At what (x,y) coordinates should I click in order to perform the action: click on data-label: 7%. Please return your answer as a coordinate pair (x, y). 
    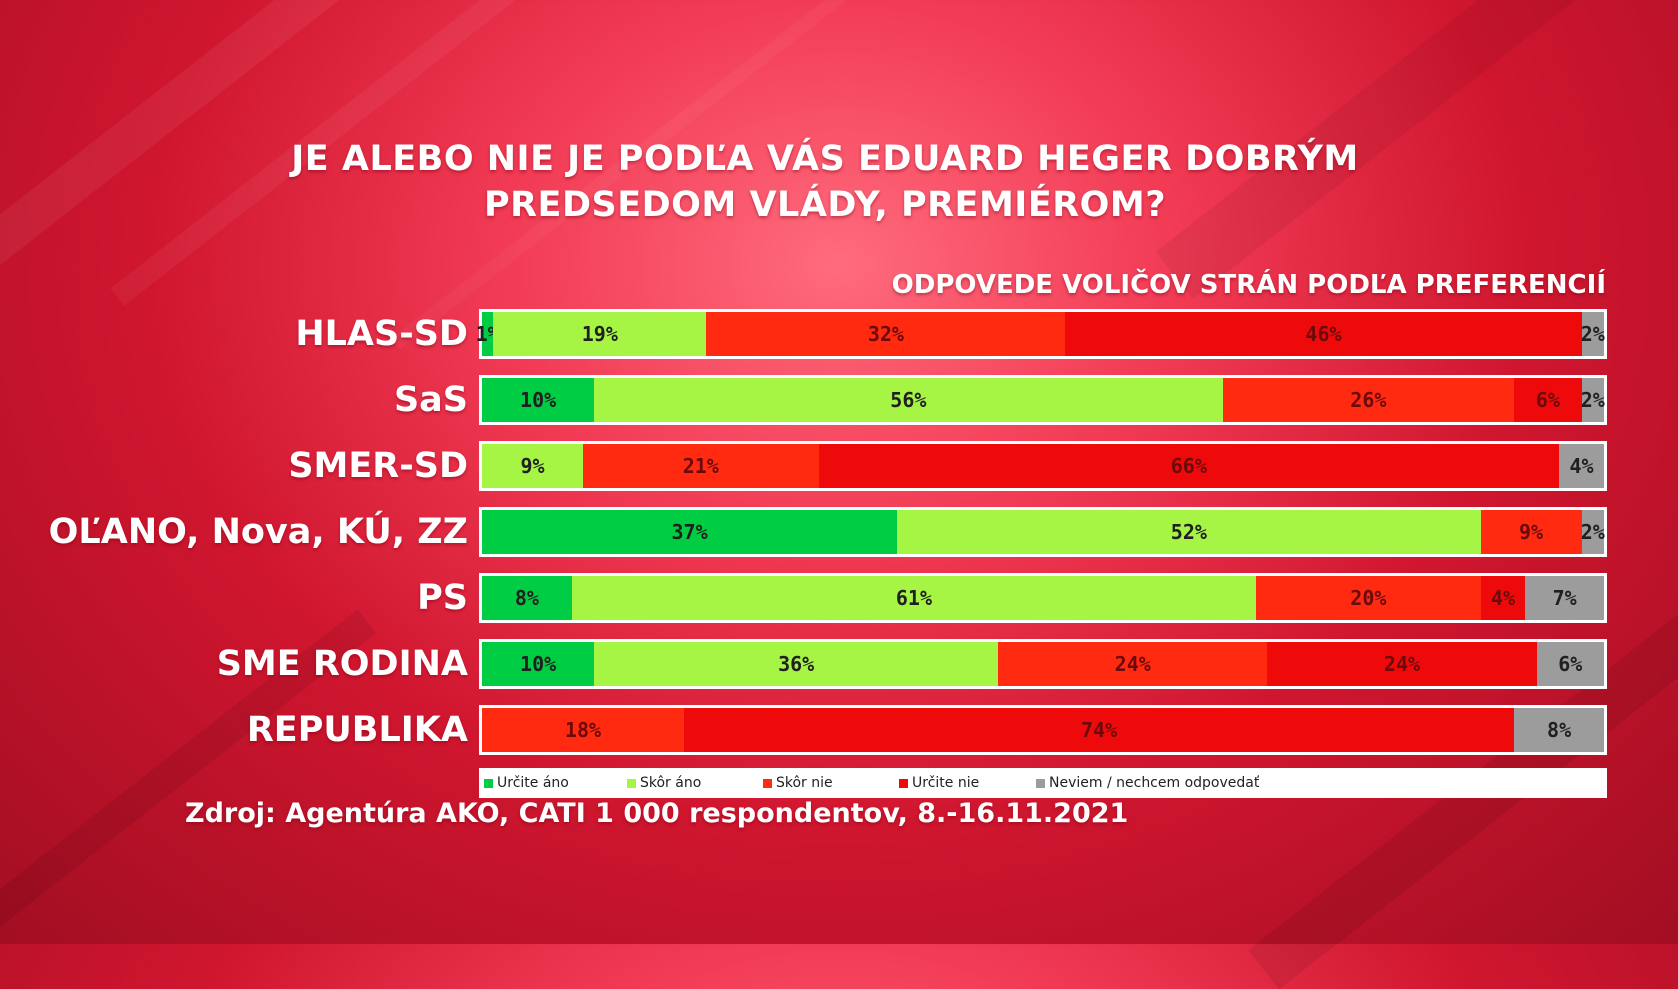
    Looking at the image, I should click on (1564, 598).